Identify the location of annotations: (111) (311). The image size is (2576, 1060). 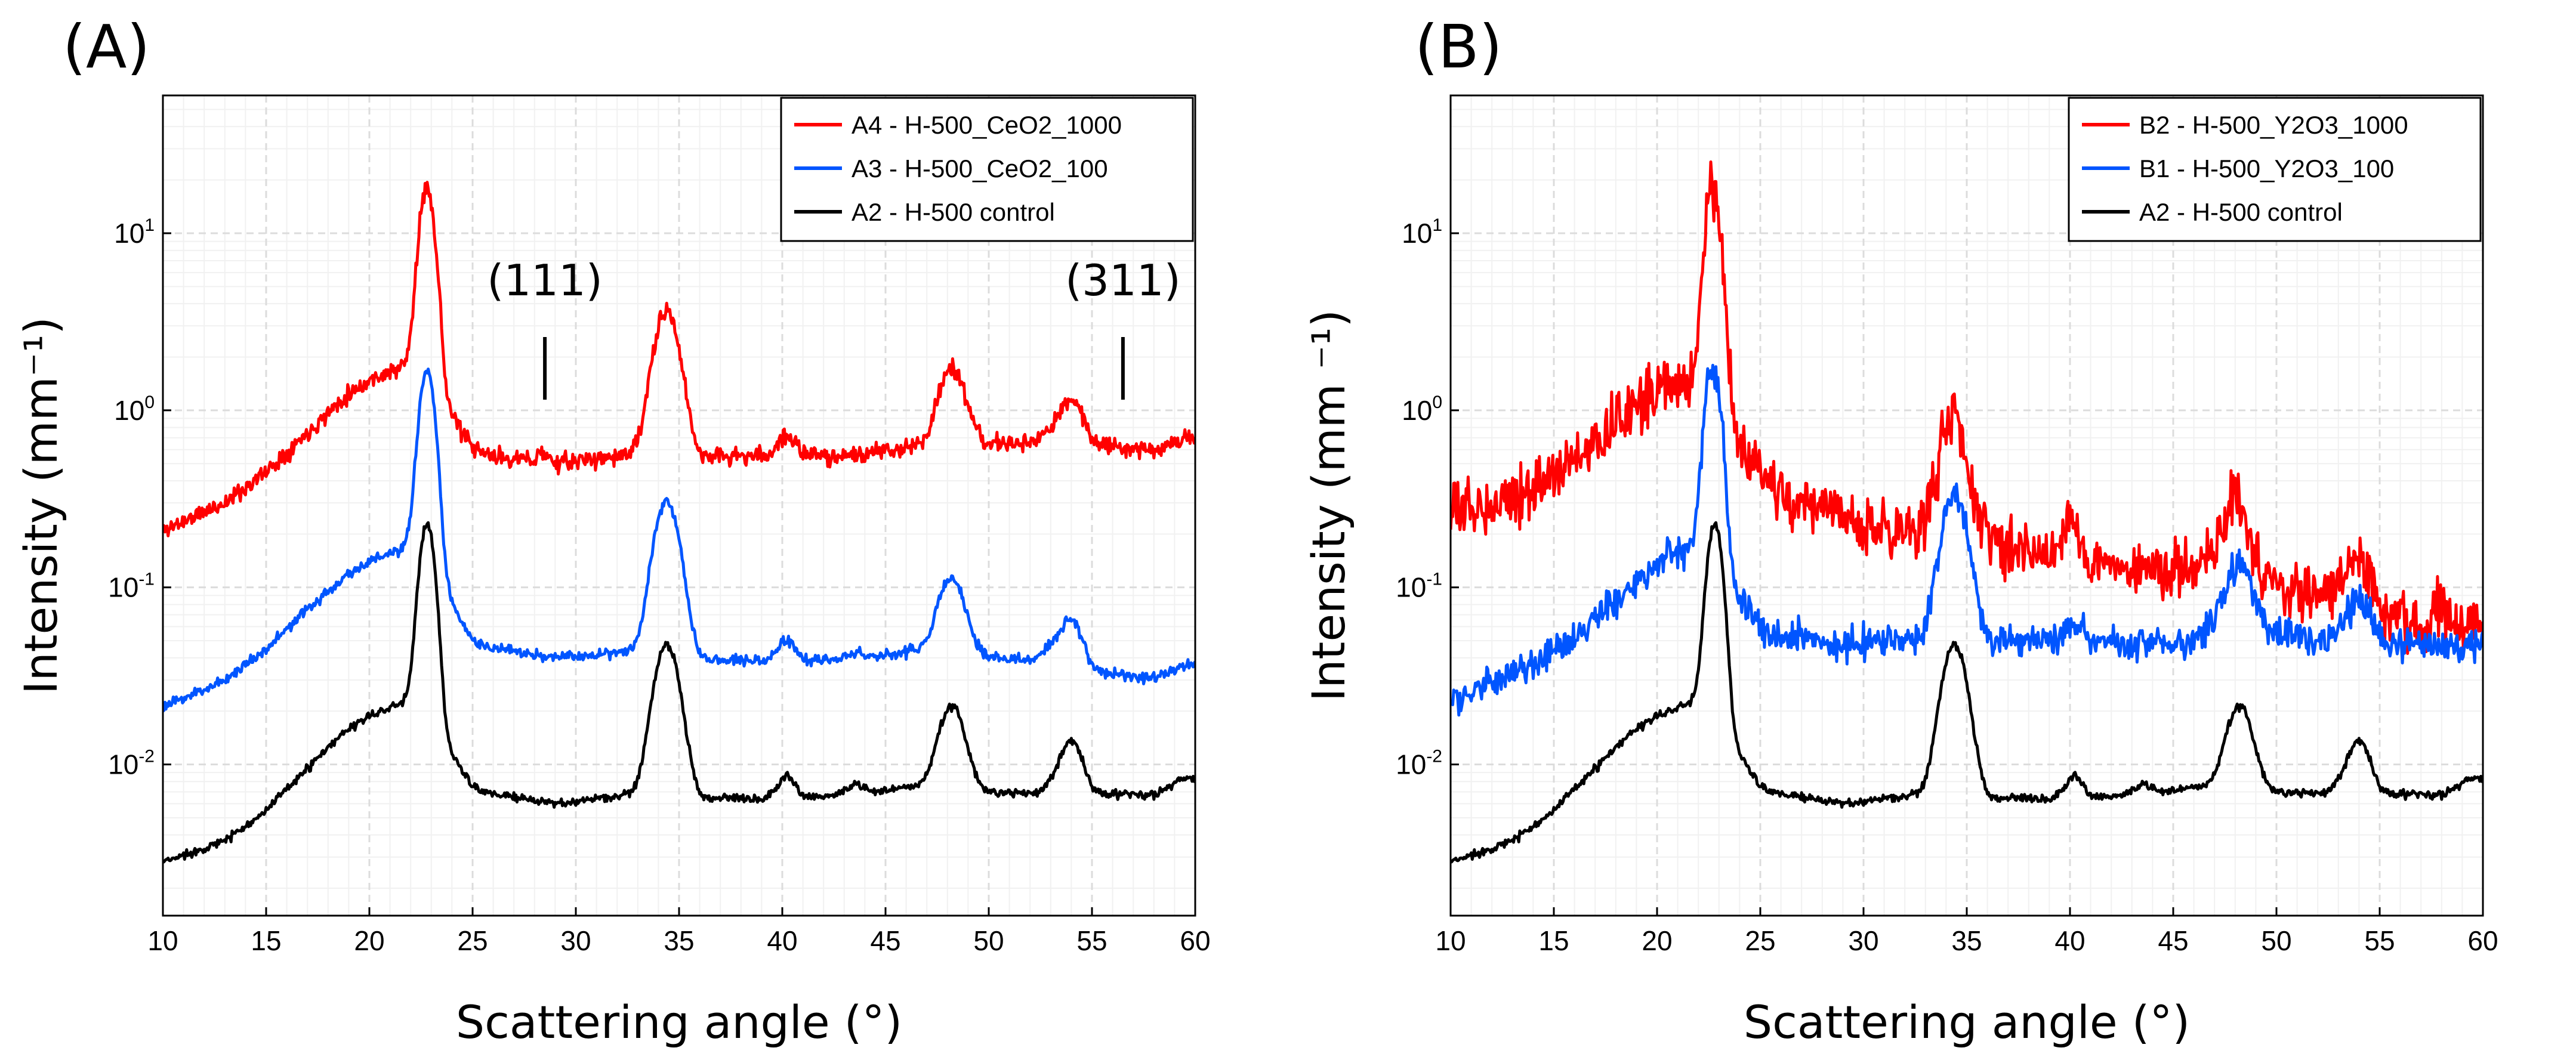
(834, 327).